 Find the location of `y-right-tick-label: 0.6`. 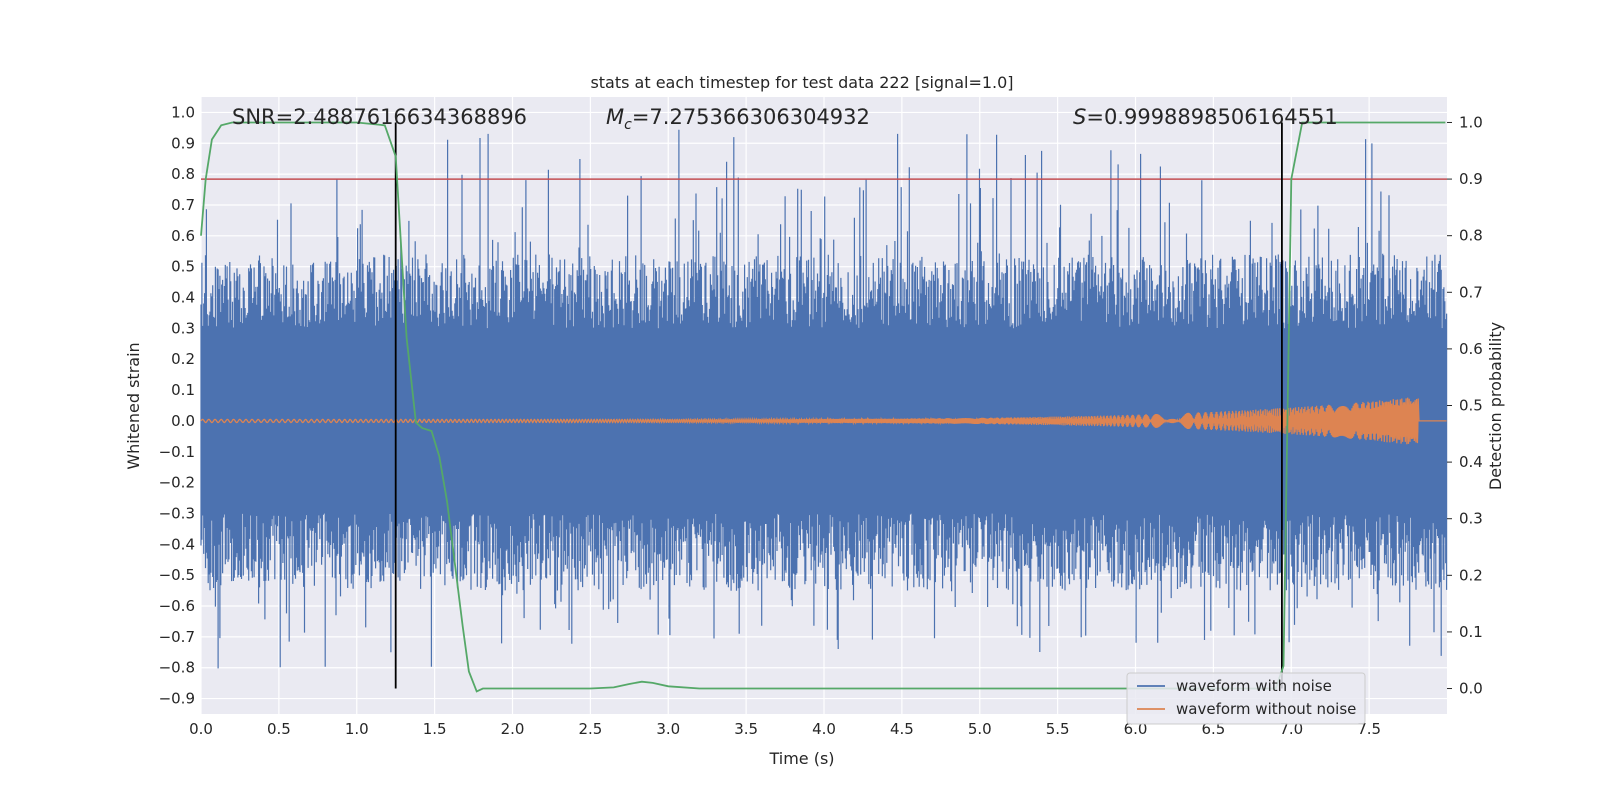

y-right-tick-label: 0.6 is located at coordinates (1471, 349).